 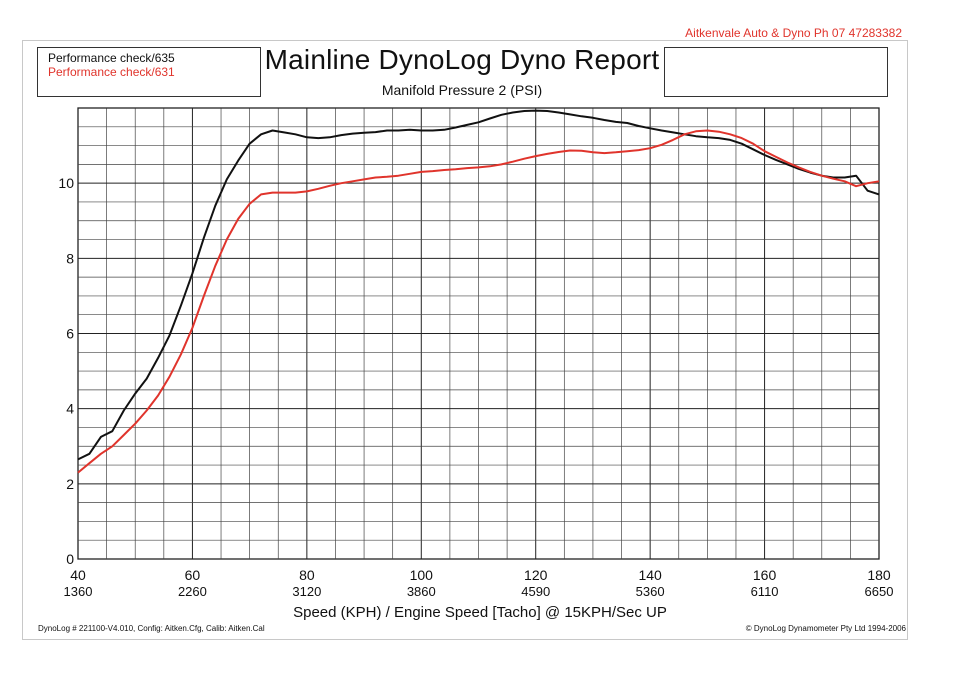 What do you see at coordinates (193, 575) in the screenshot?
I see `x-tick-label: 60` at bounding box center [193, 575].